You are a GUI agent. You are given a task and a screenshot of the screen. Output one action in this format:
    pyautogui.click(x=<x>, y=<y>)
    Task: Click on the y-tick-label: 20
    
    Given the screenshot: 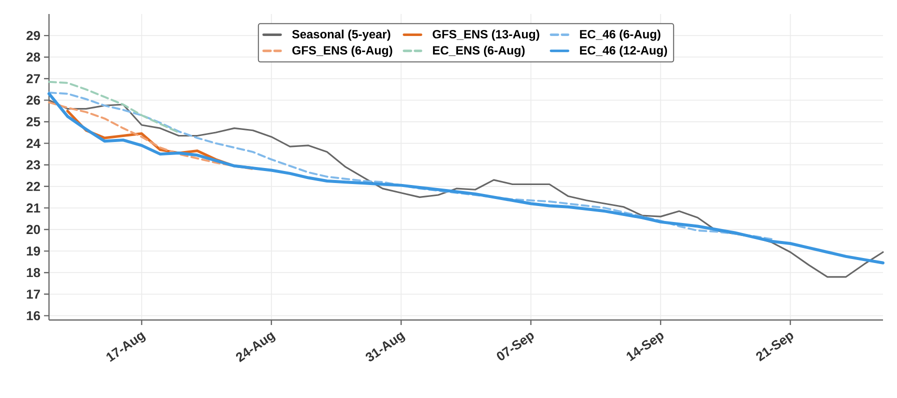 What is the action you would take?
    pyautogui.click(x=33, y=229)
    